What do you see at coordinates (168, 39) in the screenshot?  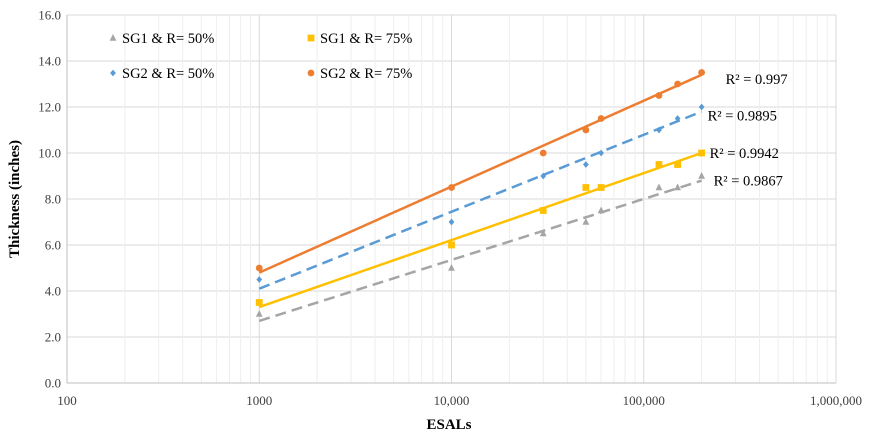 I see `legend-label: SG1 & R= 50%` at bounding box center [168, 39].